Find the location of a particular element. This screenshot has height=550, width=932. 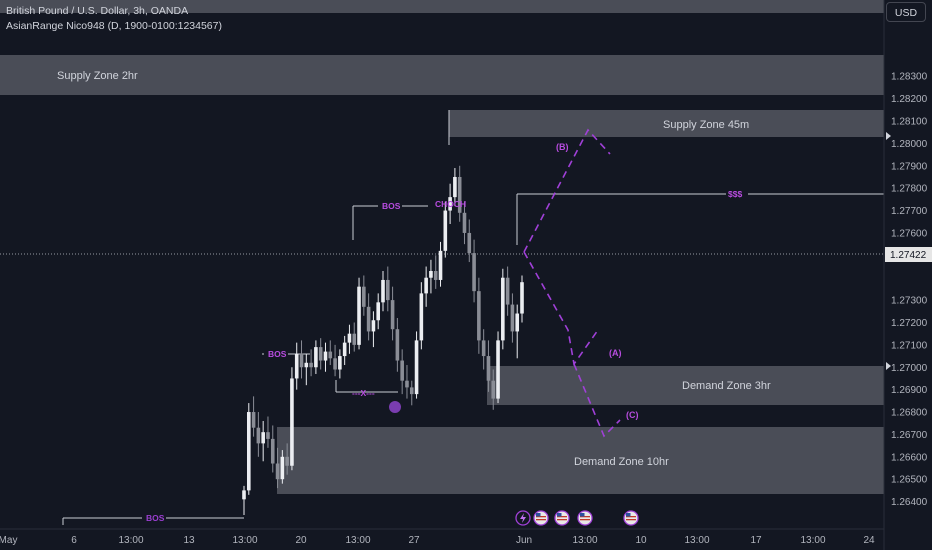

time-tick-label: 24 is located at coordinates (869, 540).